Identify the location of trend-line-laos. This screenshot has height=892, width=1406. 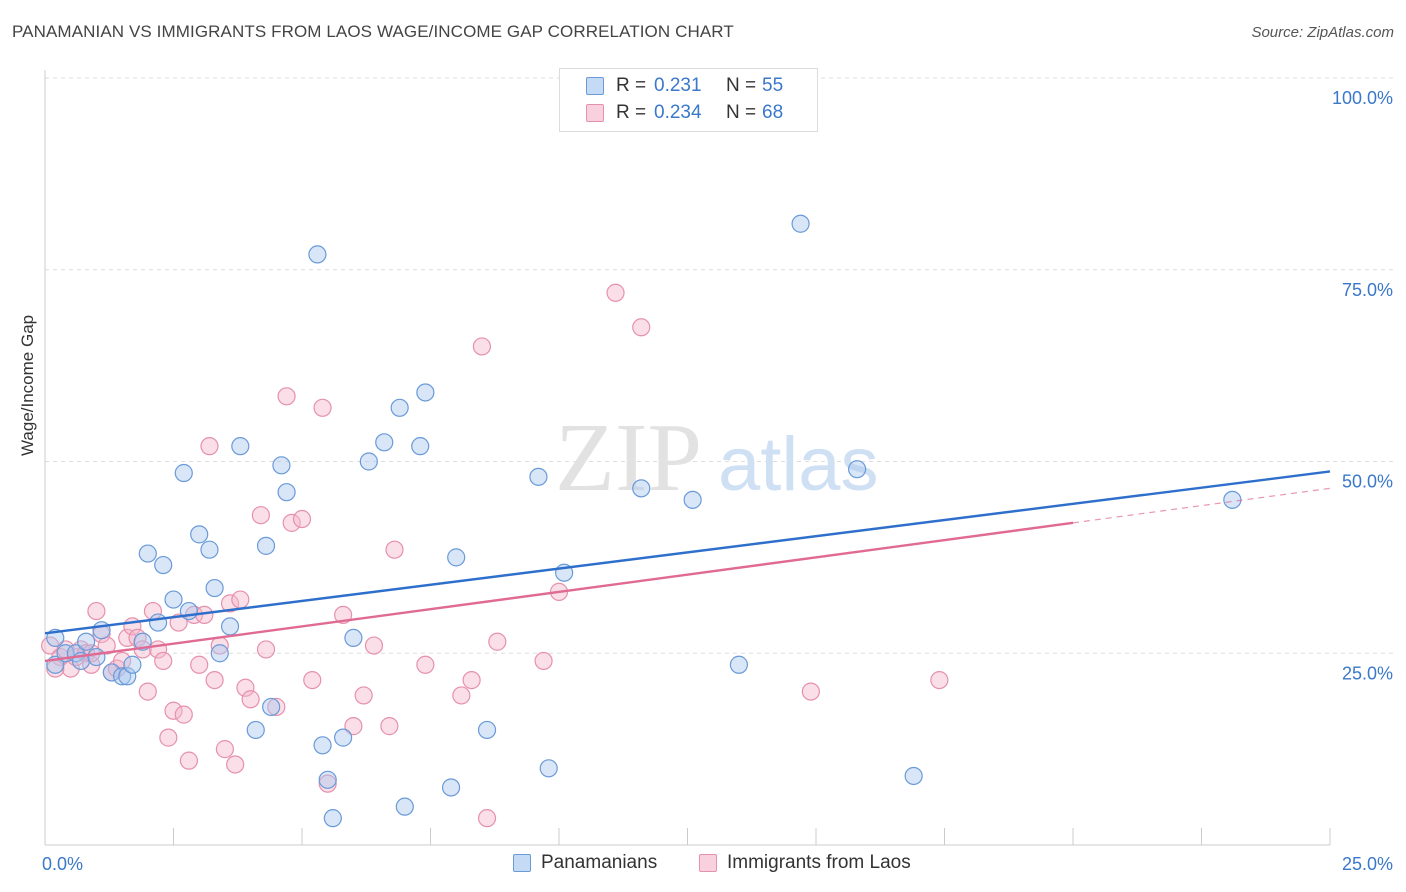
(559, 592).